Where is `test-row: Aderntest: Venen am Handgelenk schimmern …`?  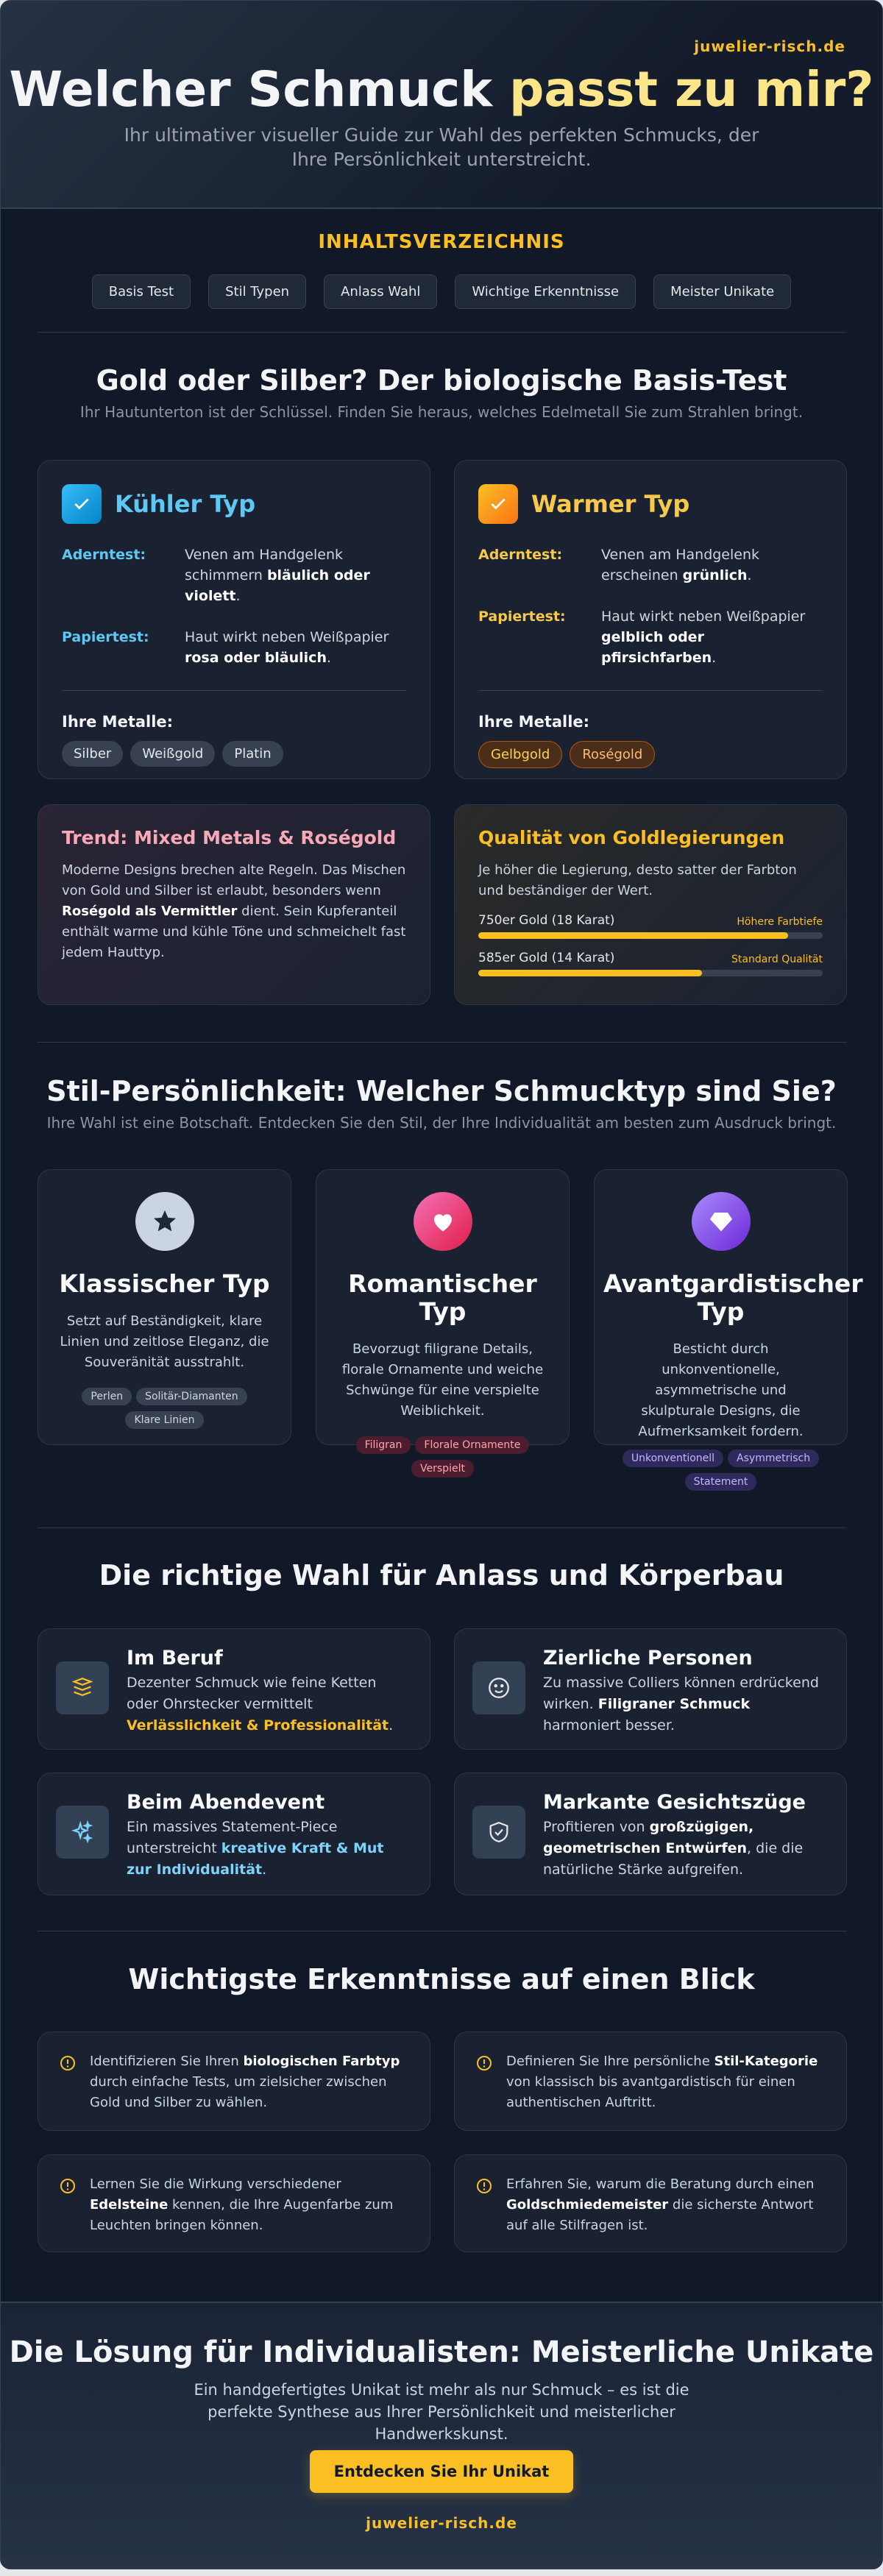 test-row: Aderntest: Venen am Handgelenk schimmern … is located at coordinates (234, 575).